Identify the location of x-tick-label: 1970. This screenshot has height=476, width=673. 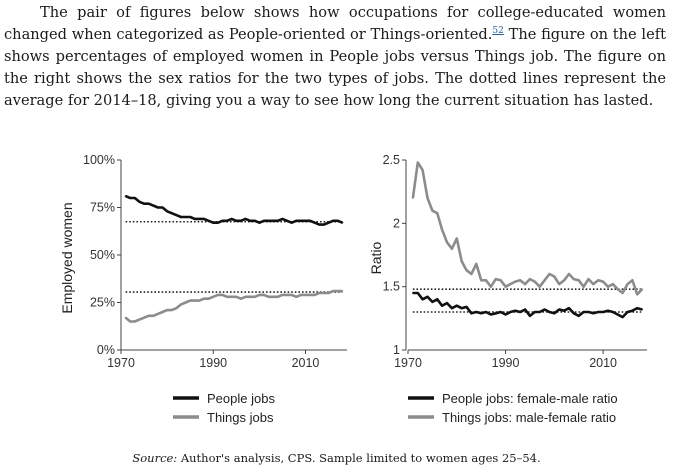
(408, 363).